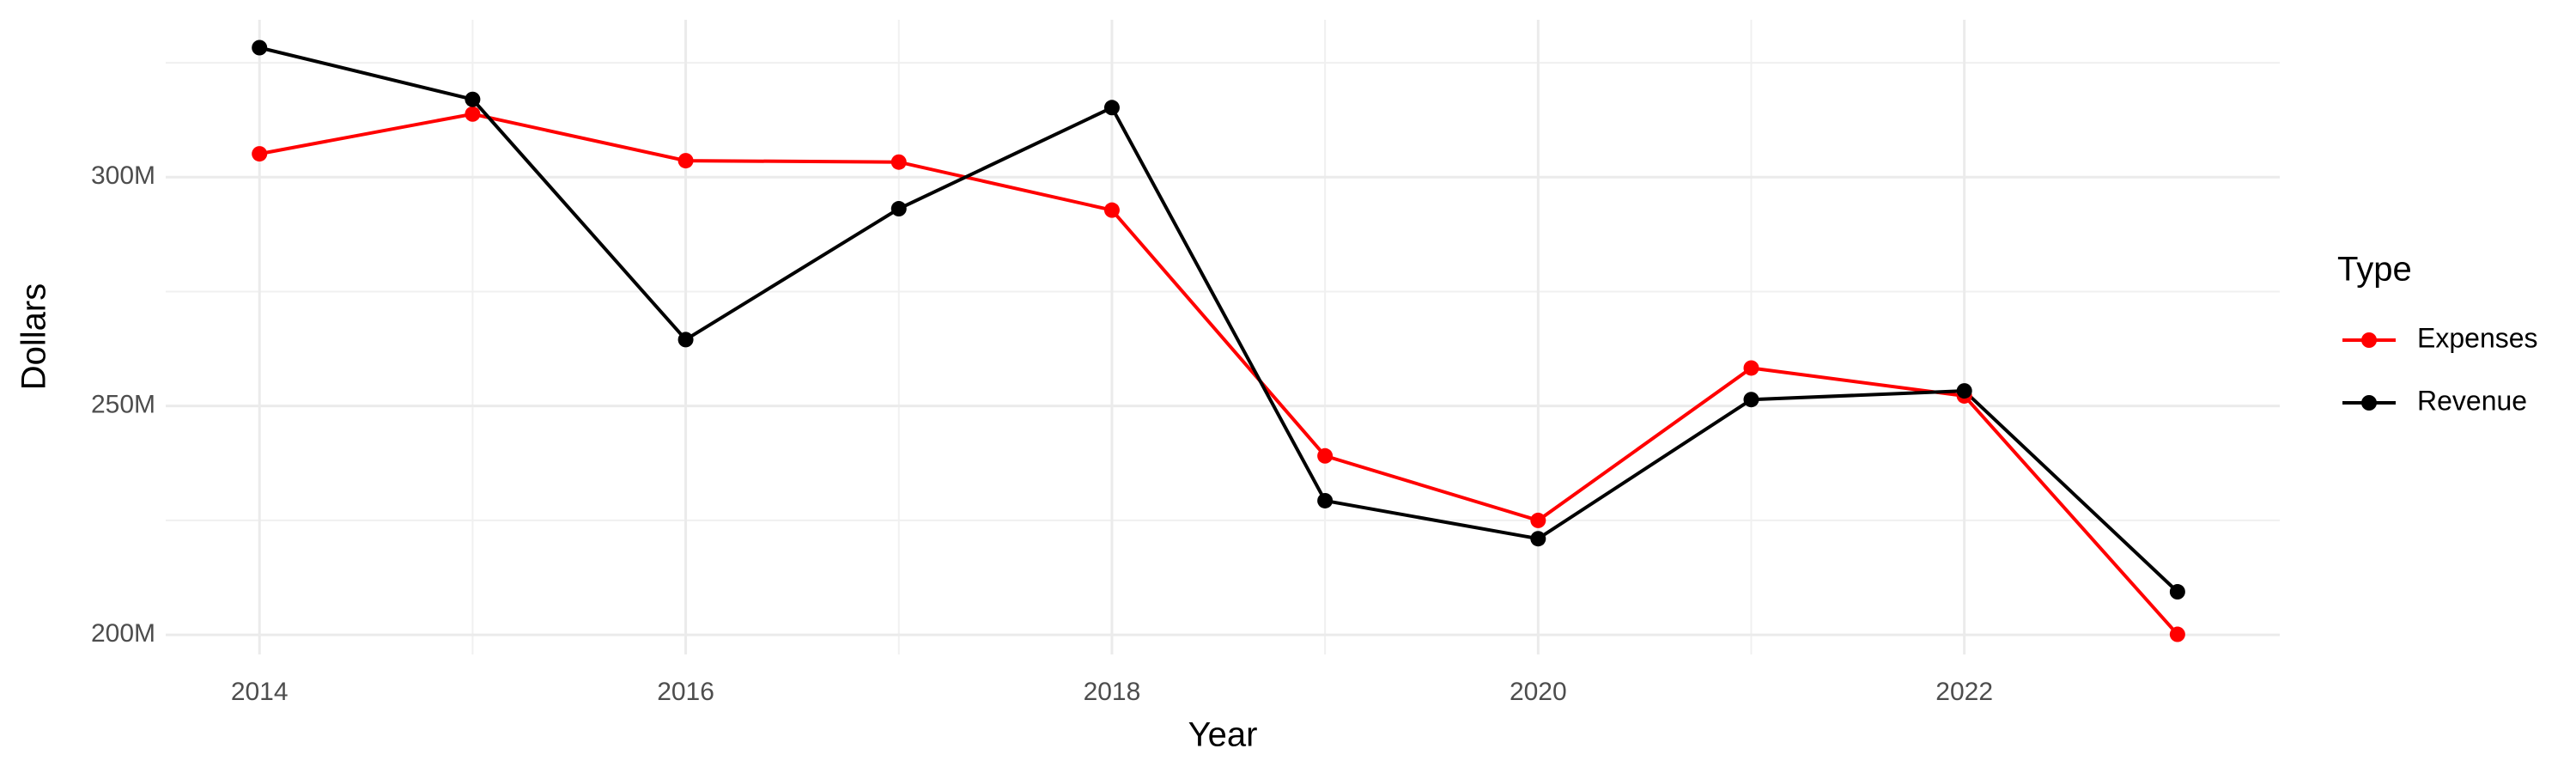 The height and width of the screenshot is (773, 2576). What do you see at coordinates (2478, 337) in the screenshot?
I see `legend-label: Expenses` at bounding box center [2478, 337].